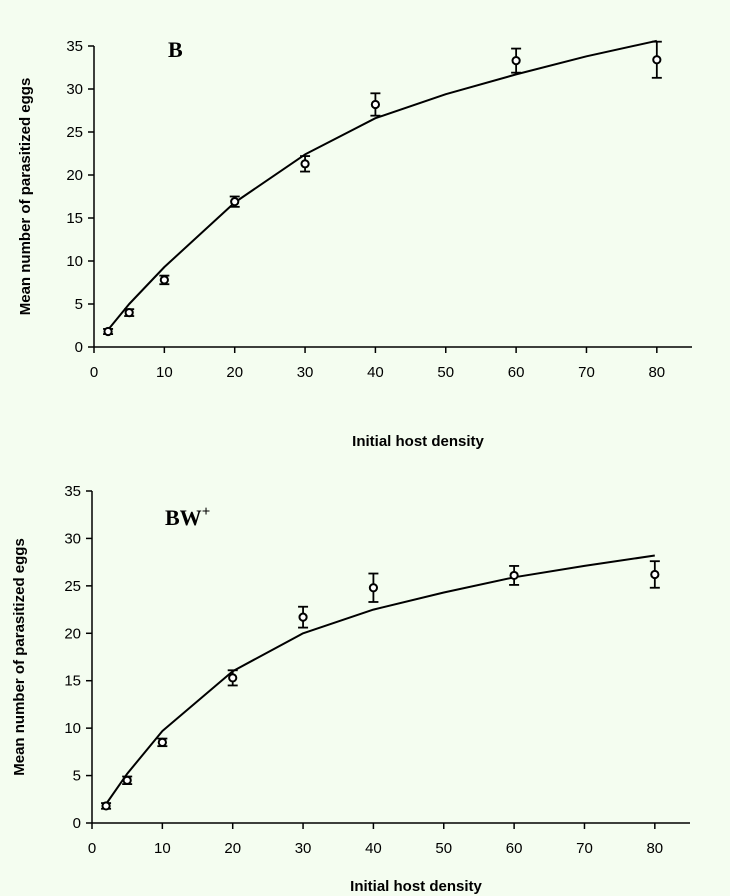 This screenshot has width=730, height=896. Describe the element at coordinates (183, 517) in the screenshot. I see `panel-label-text: BW` at that location.